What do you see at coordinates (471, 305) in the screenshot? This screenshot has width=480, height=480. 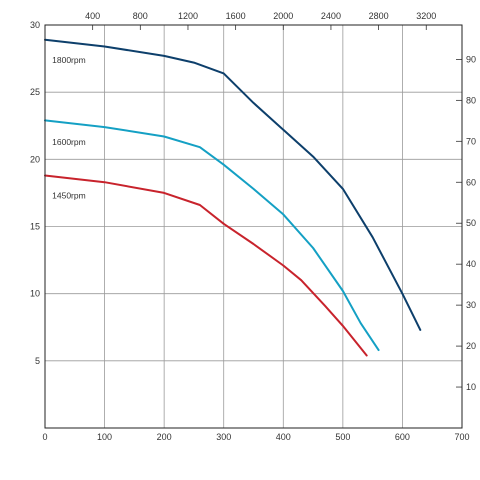 I see `y-right-tick-label: 30` at bounding box center [471, 305].